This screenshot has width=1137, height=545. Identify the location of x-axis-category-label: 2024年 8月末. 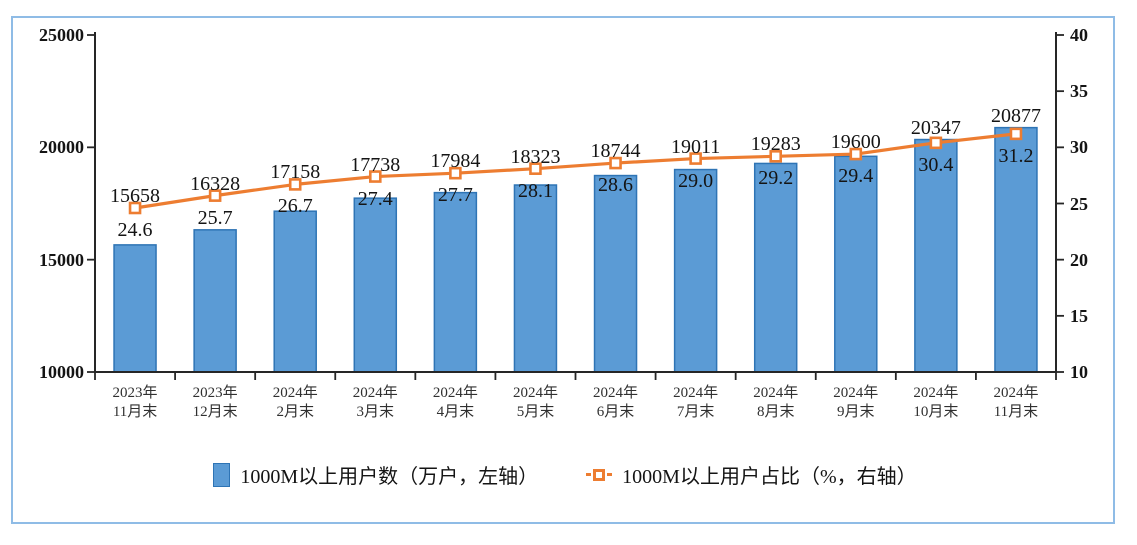
(776, 403).